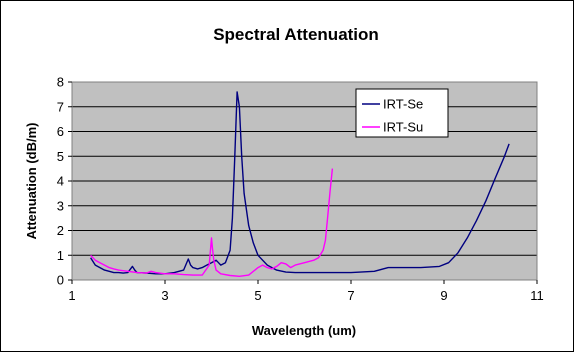 Image resolution: width=574 pixels, height=352 pixels. Describe the element at coordinates (257, 295) in the screenshot. I see `x-tick-label-2: 5` at that location.